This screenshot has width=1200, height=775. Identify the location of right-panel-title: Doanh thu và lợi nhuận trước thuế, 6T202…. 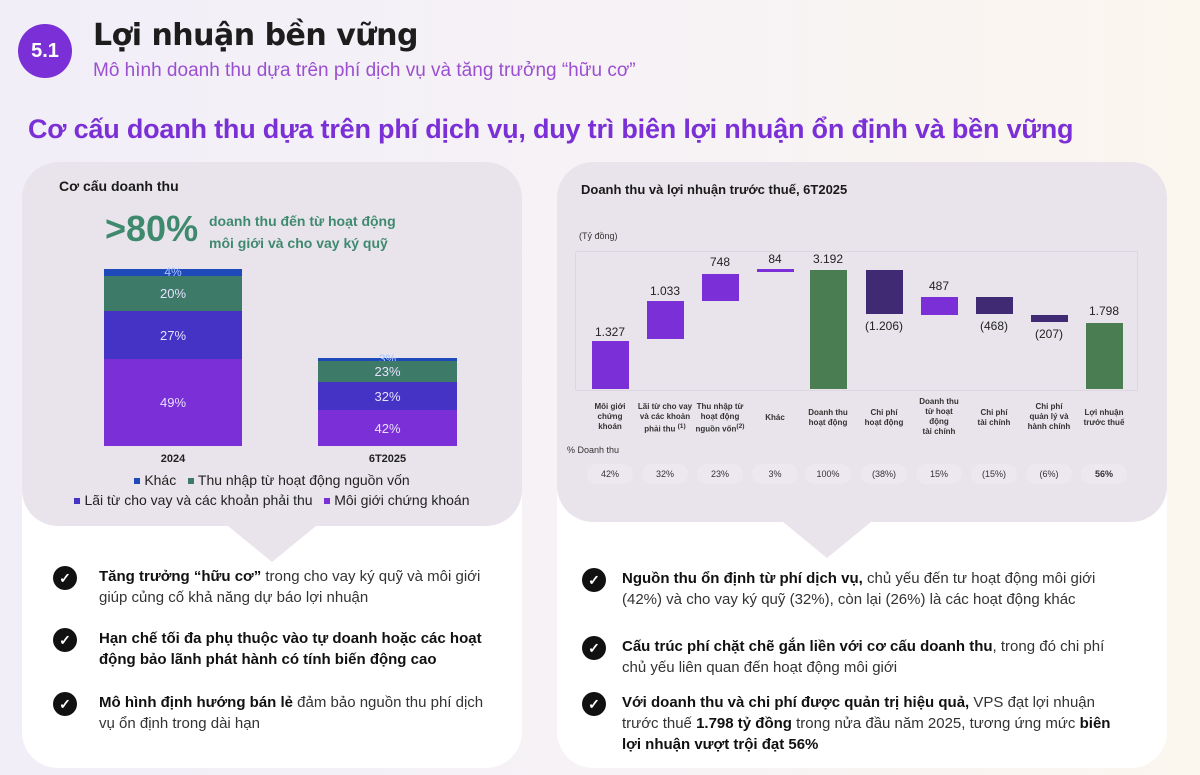
(714, 189).